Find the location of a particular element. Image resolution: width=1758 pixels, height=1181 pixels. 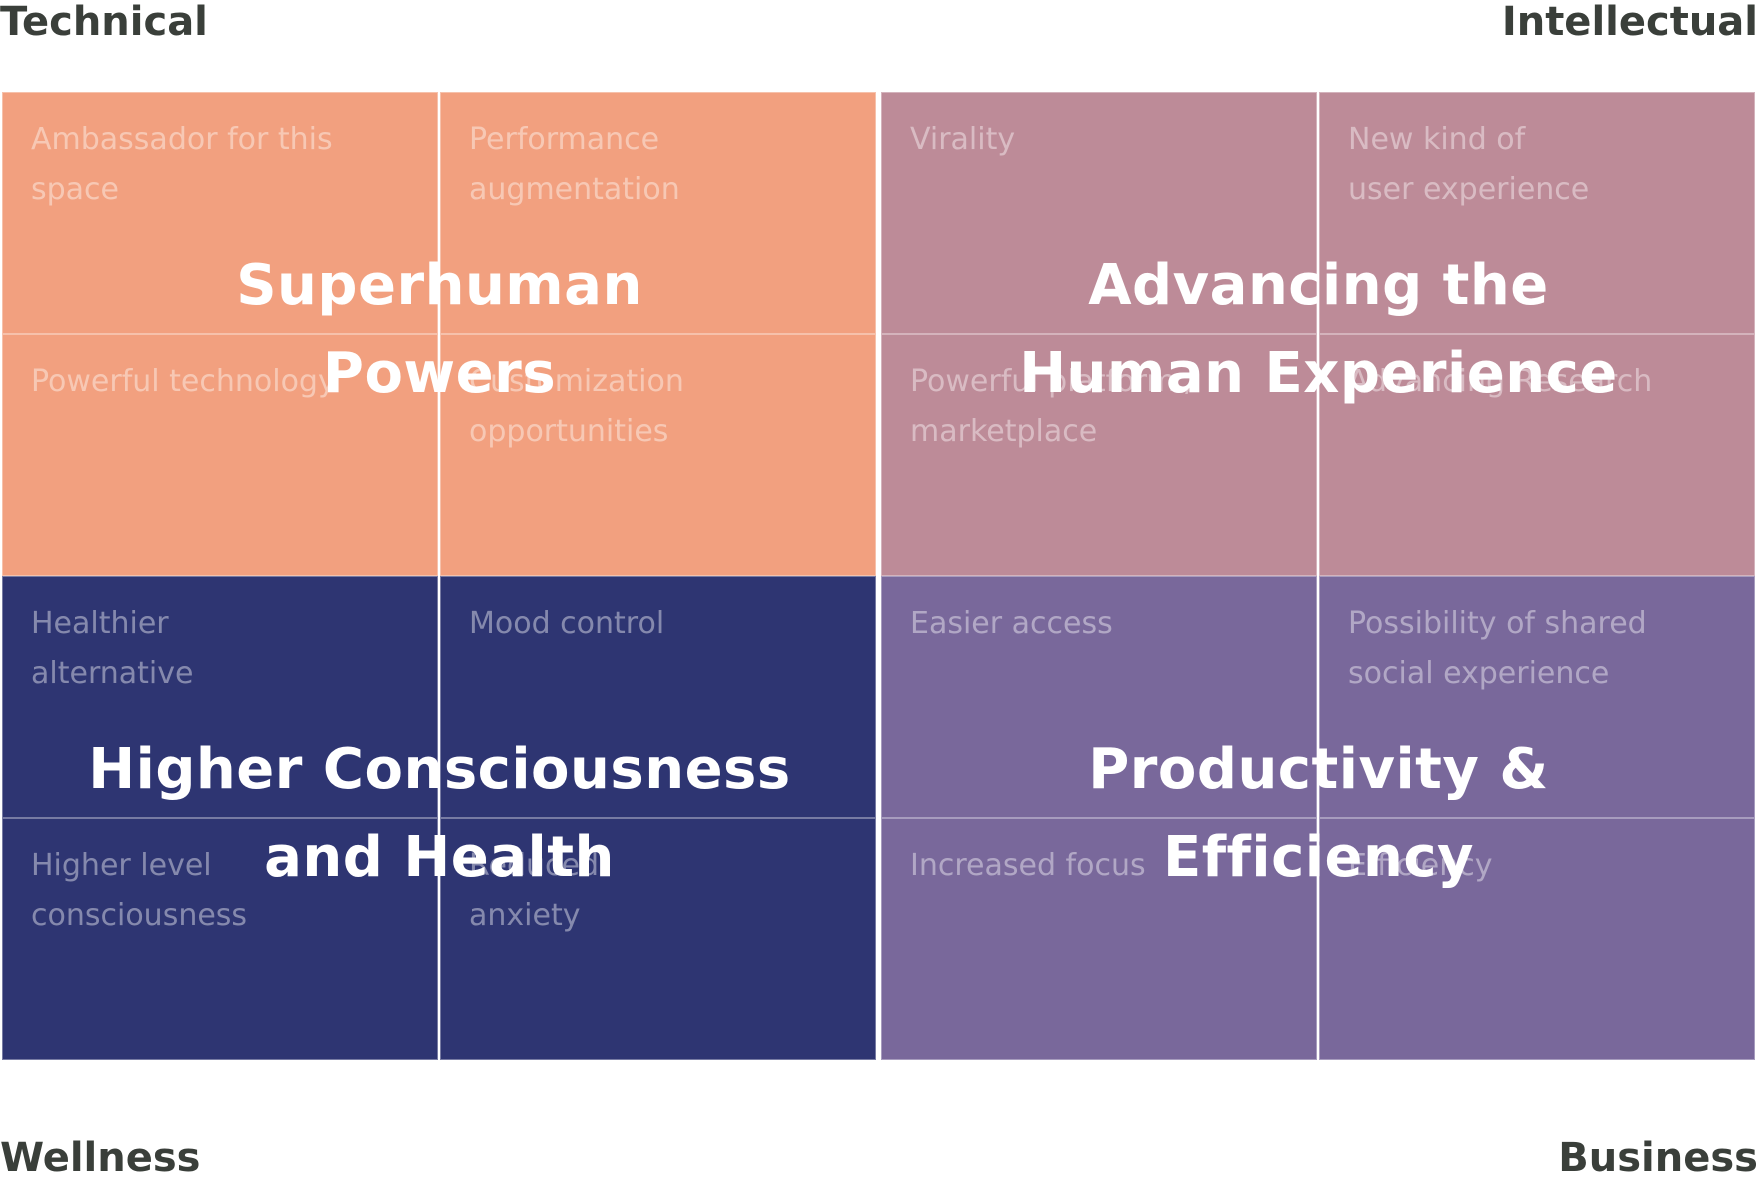

cell-text: Efficiency is located at coordinates (1420, 865).